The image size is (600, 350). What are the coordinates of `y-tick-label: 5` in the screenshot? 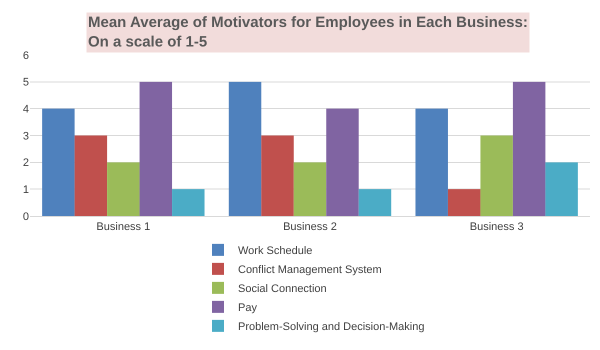 It's located at (25, 82).